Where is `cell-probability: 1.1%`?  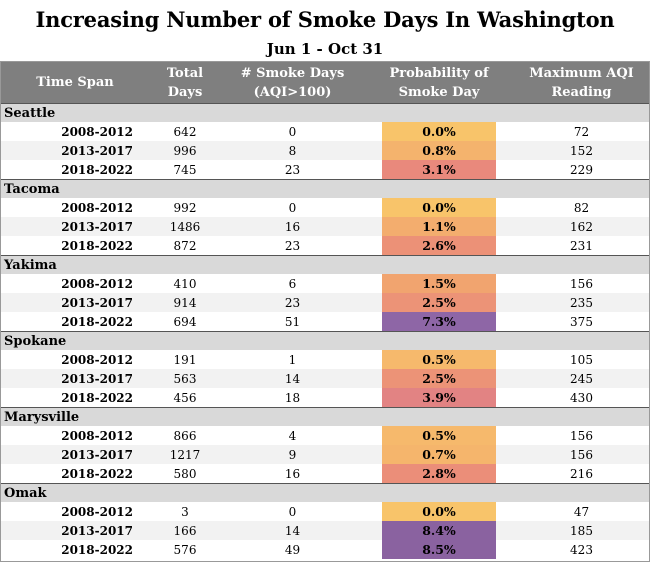 cell-probability: 1.1% is located at coordinates (439, 226).